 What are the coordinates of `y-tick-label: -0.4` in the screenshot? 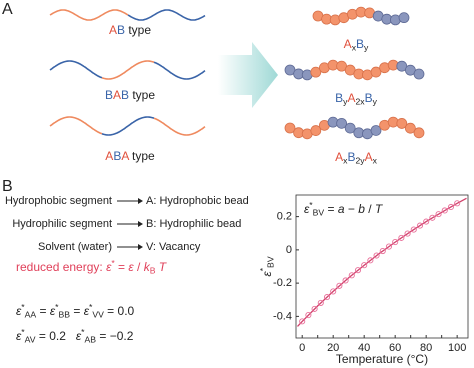 It's located at (282, 316).